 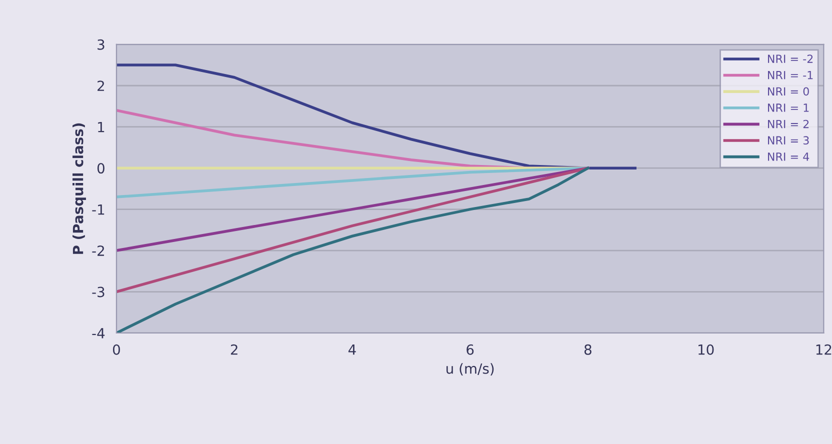 I want to click on y-tick-label: -3, so click(x=98, y=292).